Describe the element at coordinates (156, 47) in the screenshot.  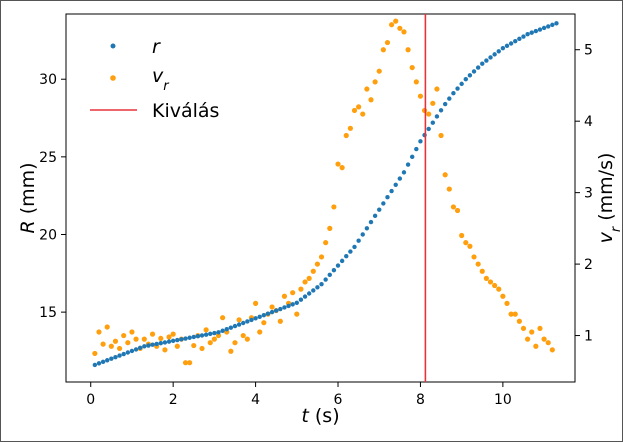
I see `legend-label-r: r` at that location.